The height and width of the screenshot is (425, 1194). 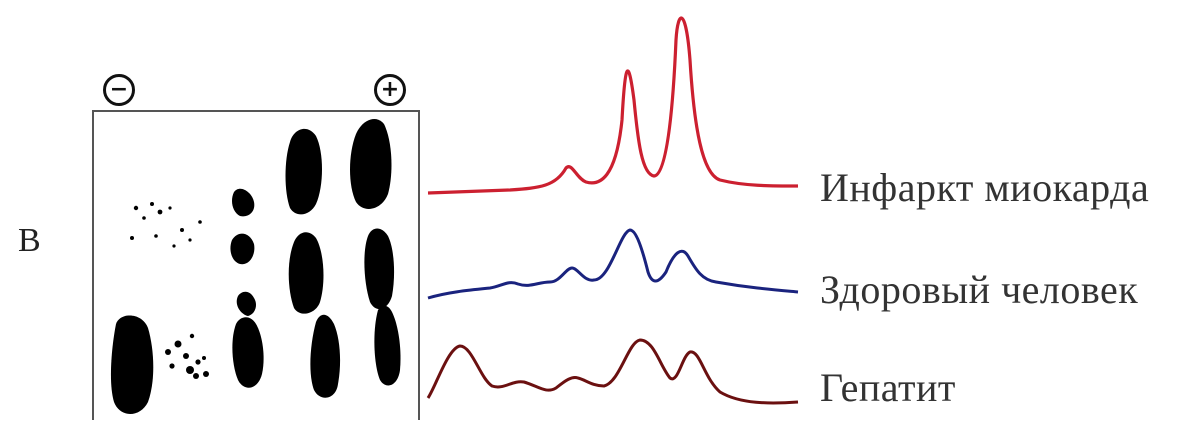 I want to click on band-lane4-mi, so click(x=303, y=171).